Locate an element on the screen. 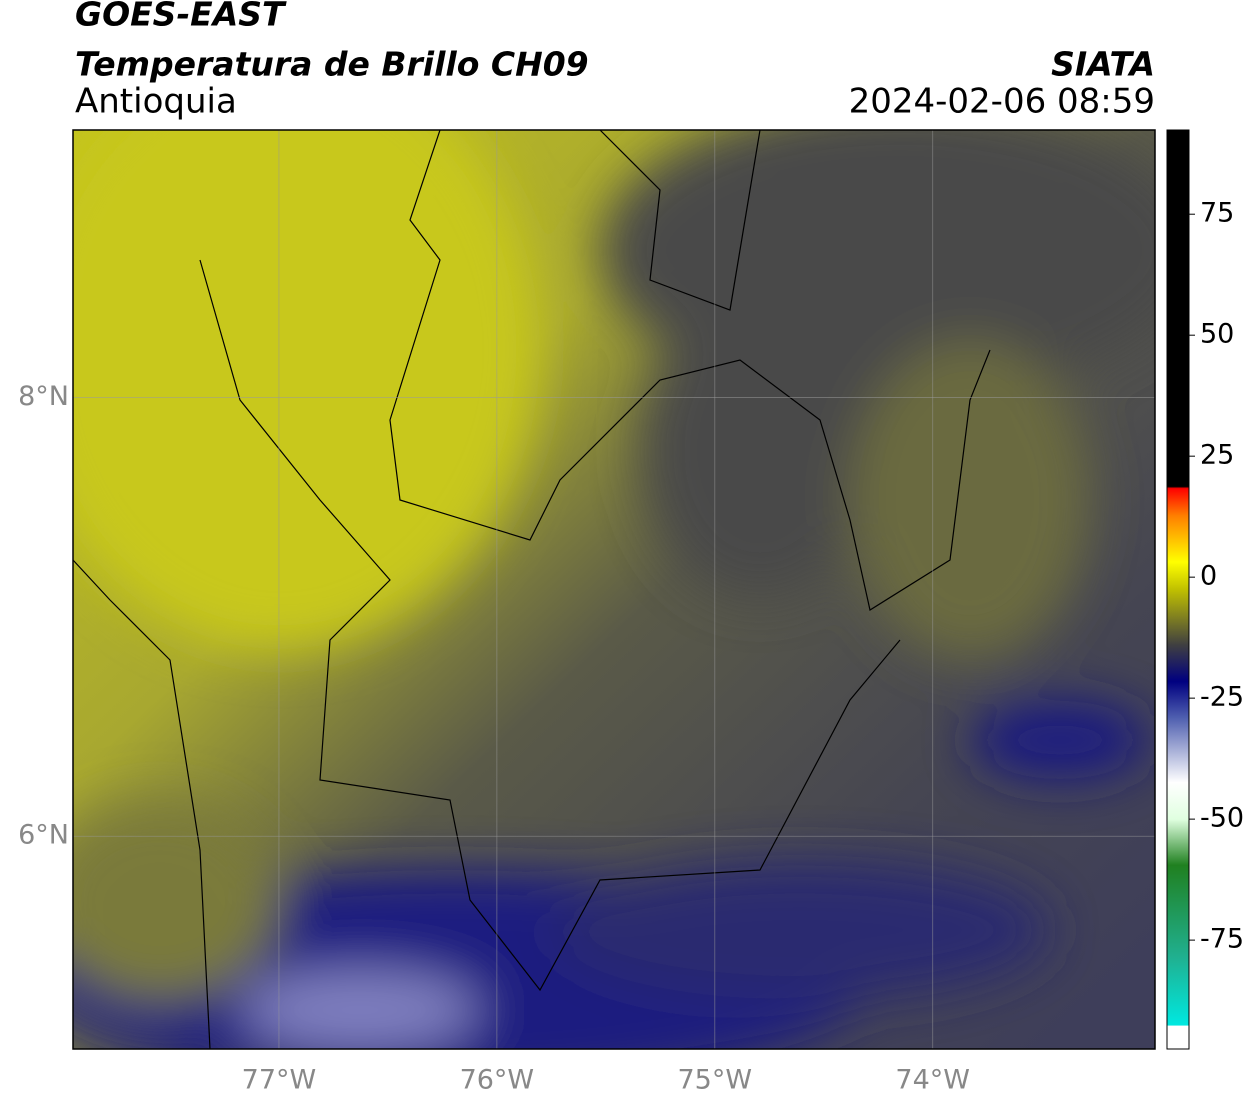  colorbar-tick-label: 25 is located at coordinates (1217, 455).